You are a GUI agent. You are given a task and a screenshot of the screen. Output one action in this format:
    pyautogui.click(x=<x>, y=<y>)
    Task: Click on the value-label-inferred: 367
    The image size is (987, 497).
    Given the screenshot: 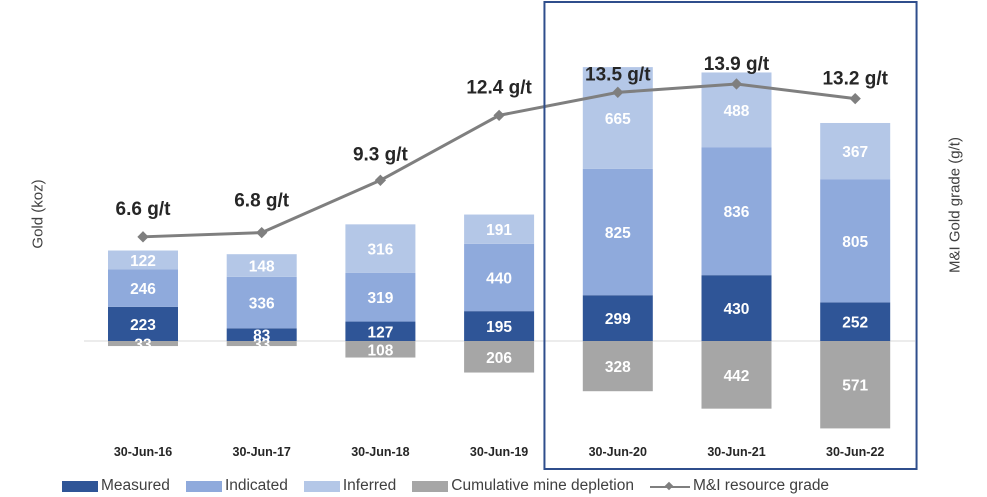 What is the action you would take?
    pyautogui.click(x=855, y=152)
    